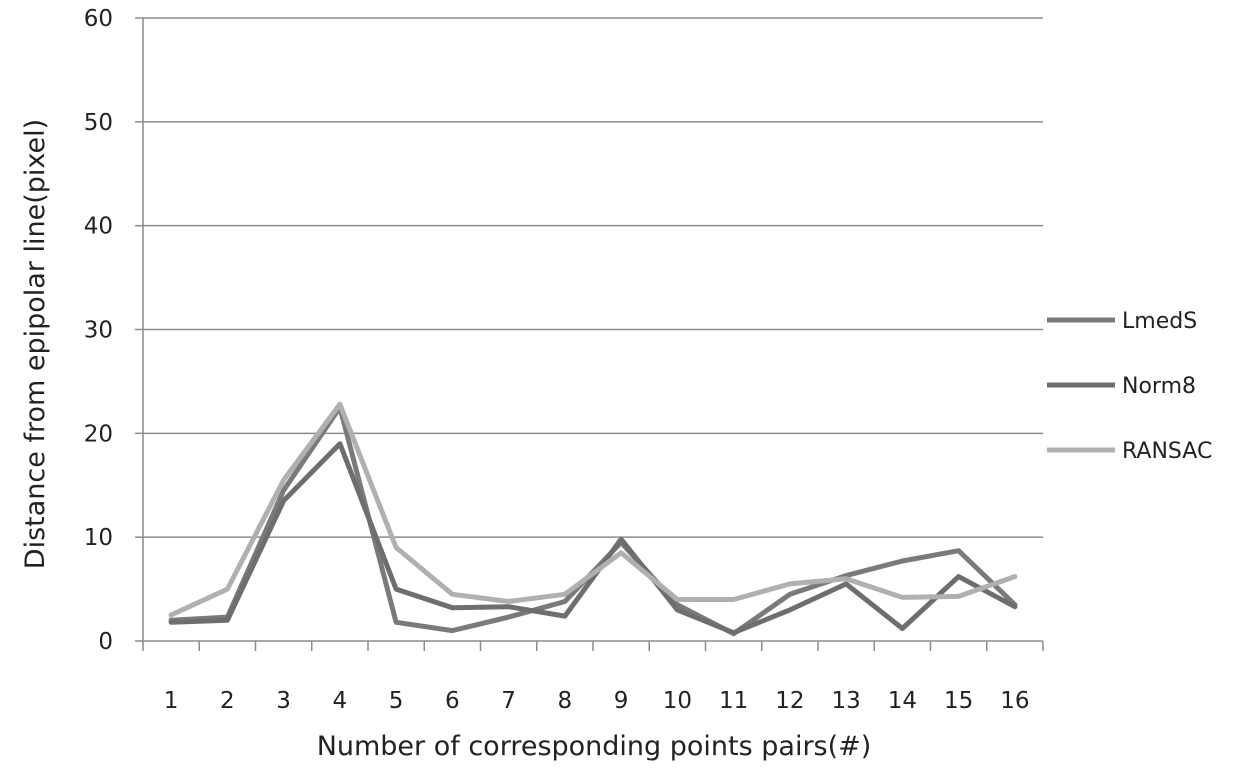 The width and height of the screenshot is (1260, 770). Describe the element at coordinates (396, 701) in the screenshot. I see `x-tick-label: 5` at that location.